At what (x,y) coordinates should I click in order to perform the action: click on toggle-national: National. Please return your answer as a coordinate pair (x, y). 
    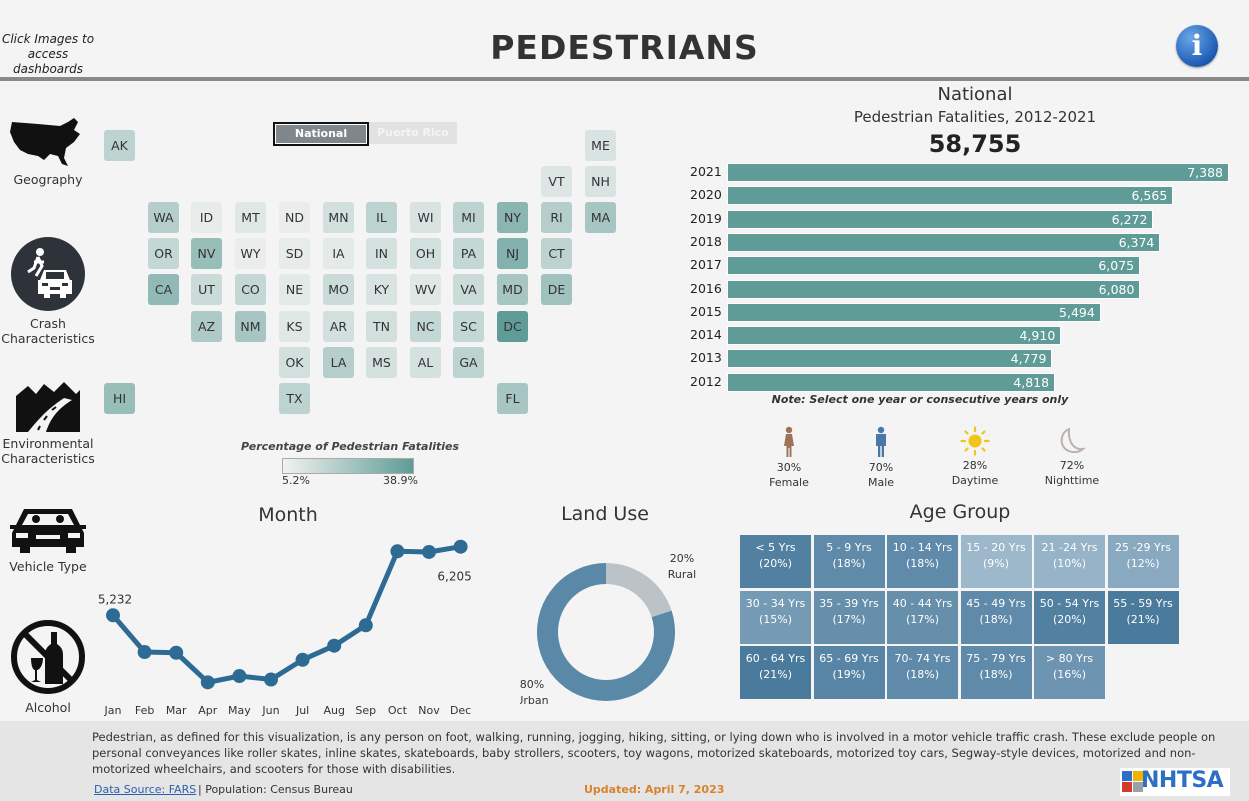
    Looking at the image, I should click on (321, 134).